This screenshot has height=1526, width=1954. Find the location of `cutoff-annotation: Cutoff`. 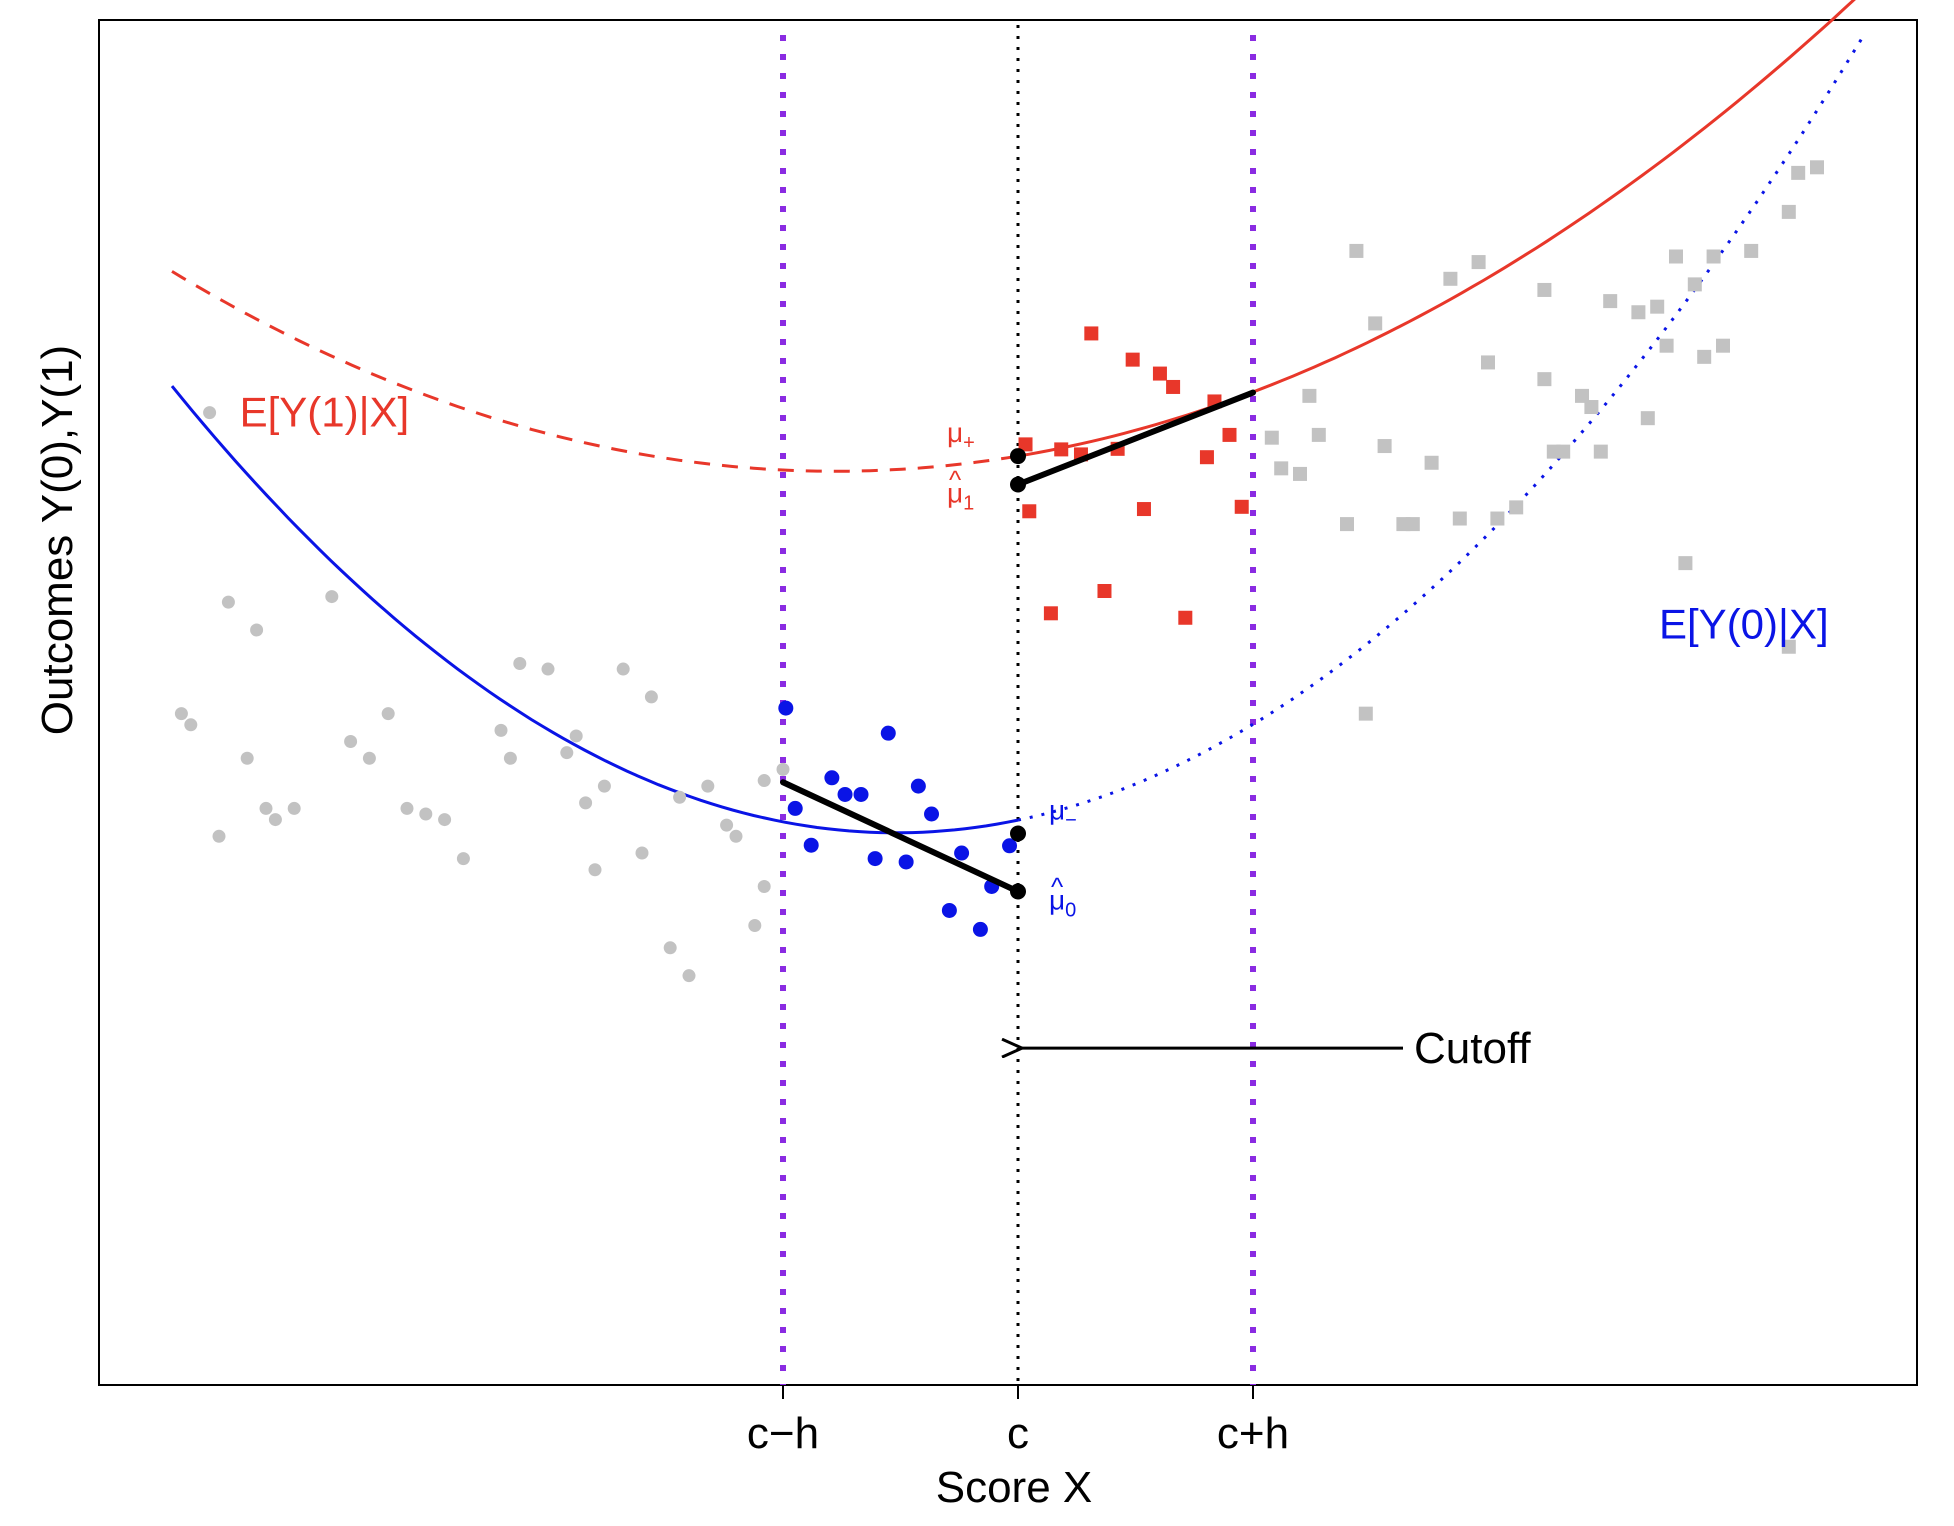

cutoff-annotation: Cutoff is located at coordinates (1472, 1048).